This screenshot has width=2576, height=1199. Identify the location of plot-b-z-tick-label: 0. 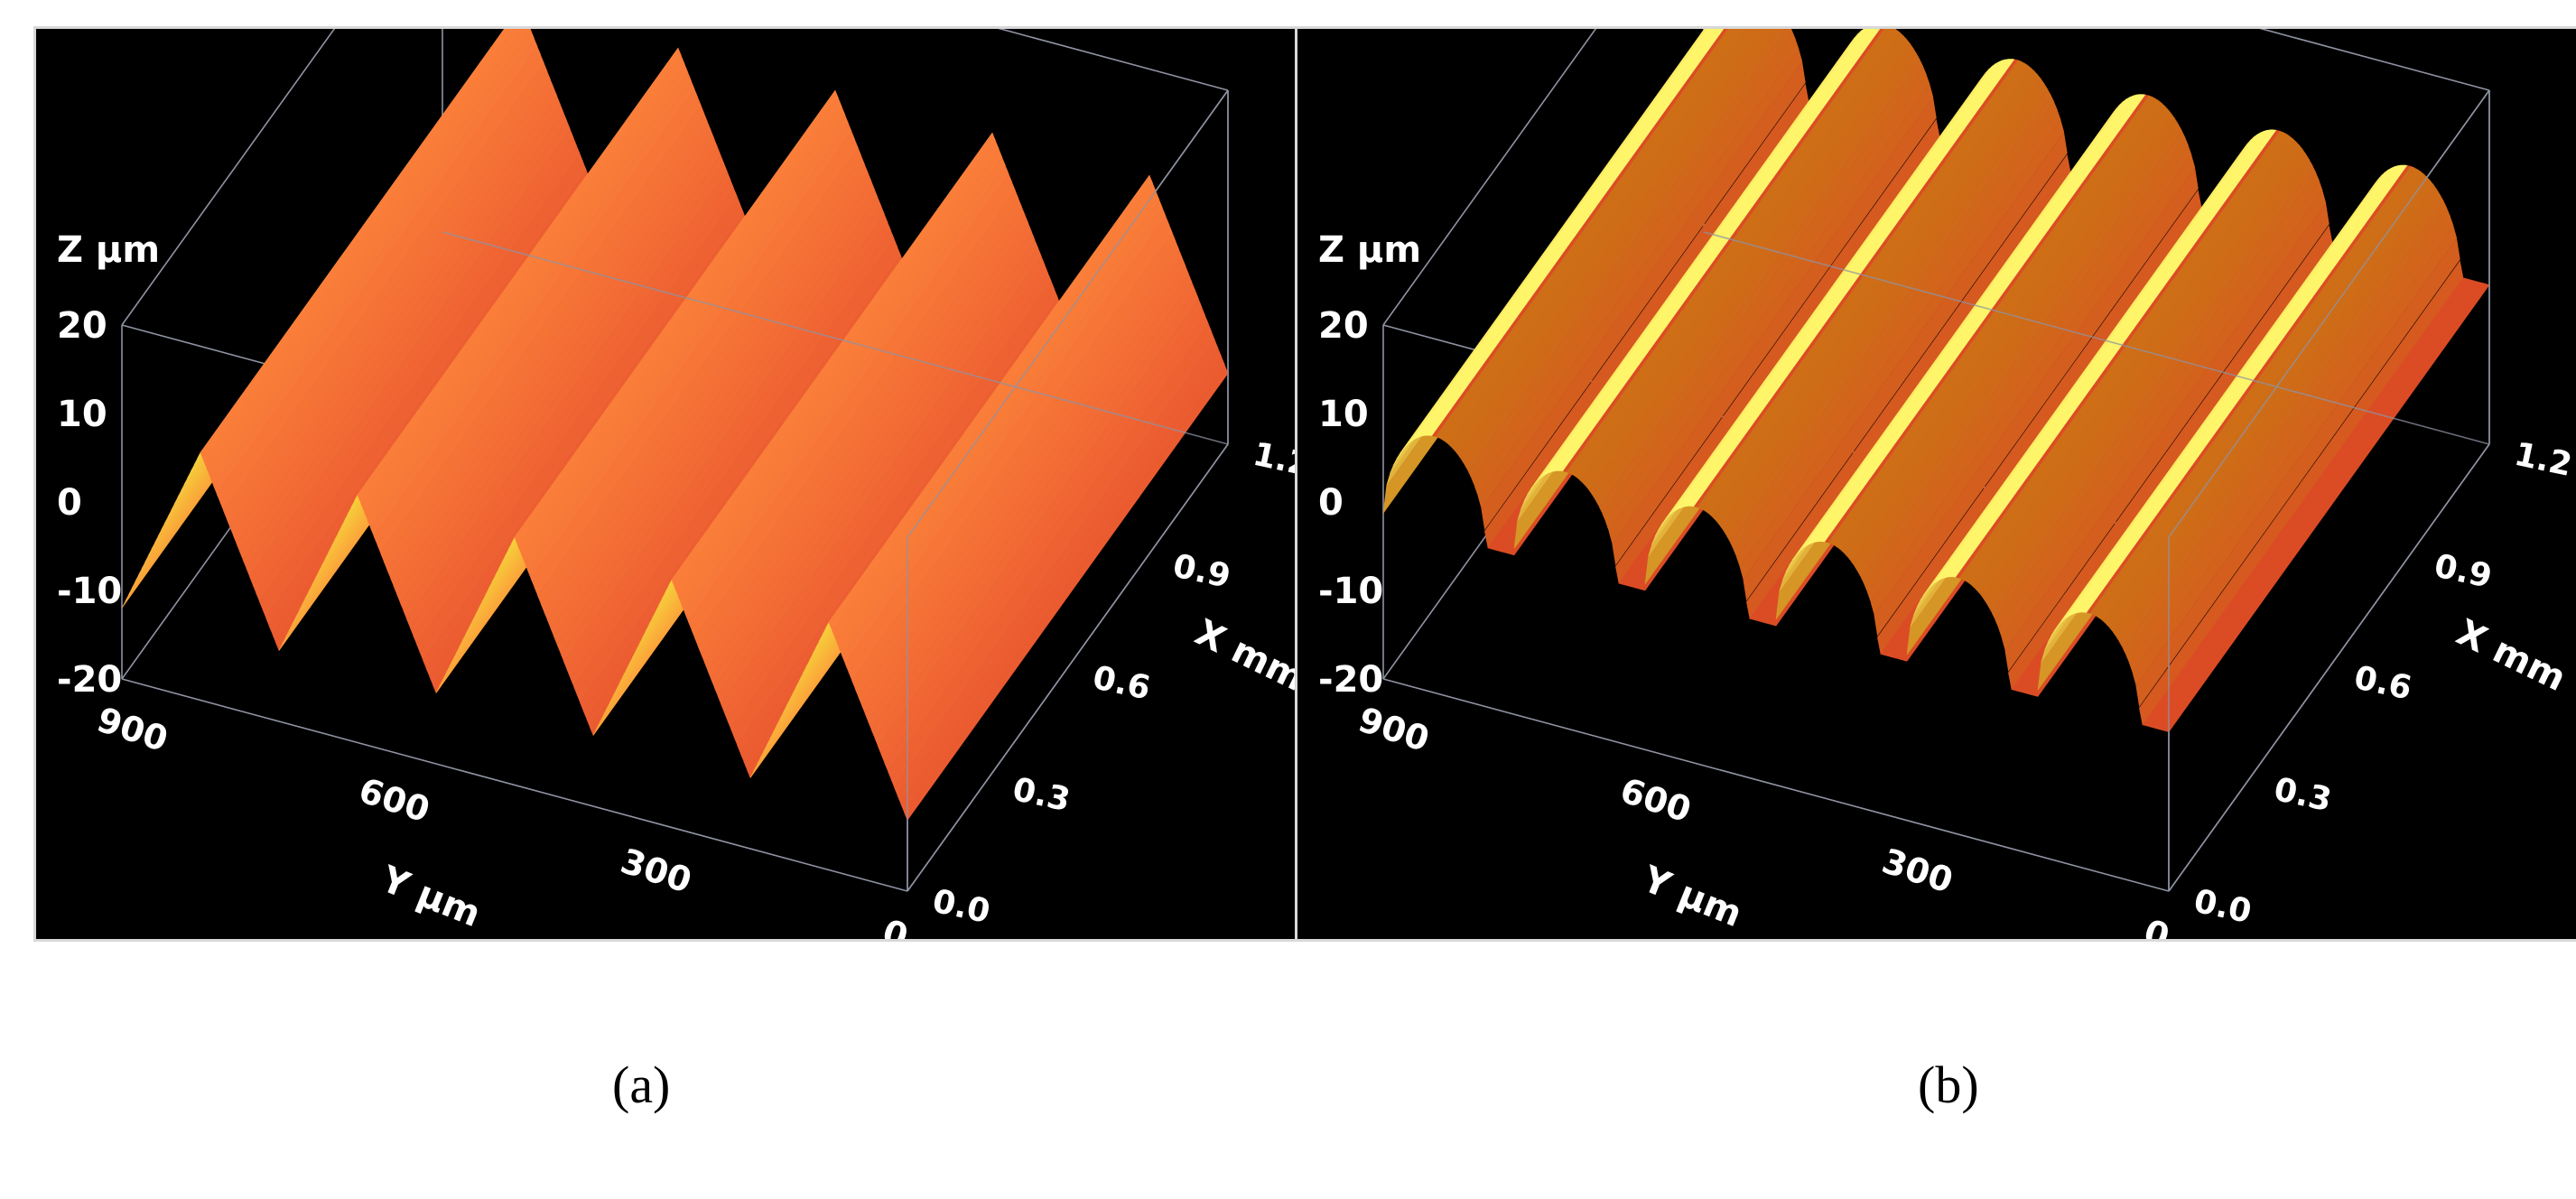
(1331, 503).